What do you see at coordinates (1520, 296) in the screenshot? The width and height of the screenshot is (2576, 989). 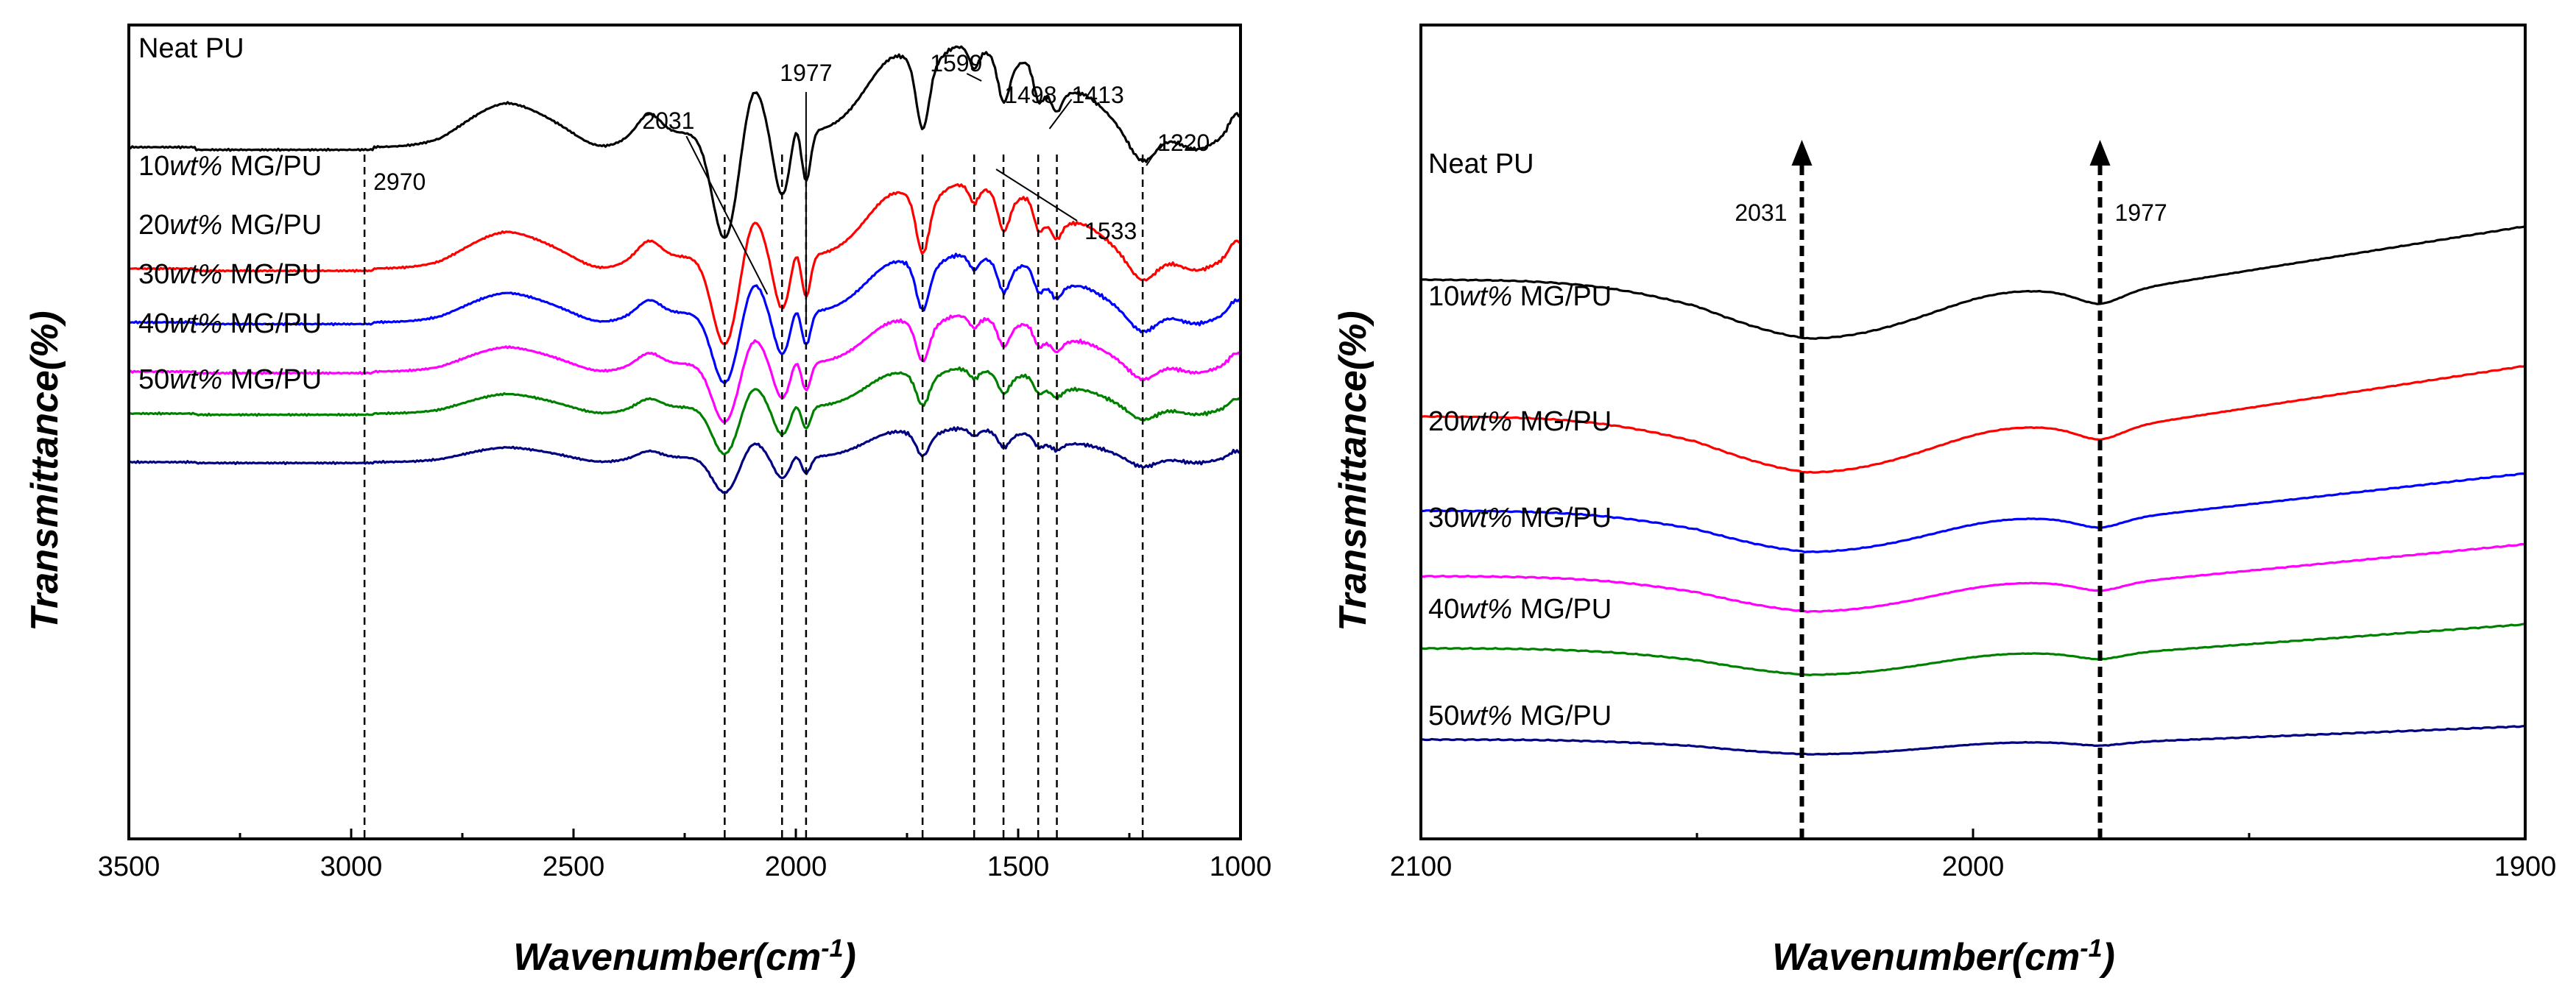 I see `right-series-label-1: 10wt% MG/PU` at bounding box center [1520, 296].